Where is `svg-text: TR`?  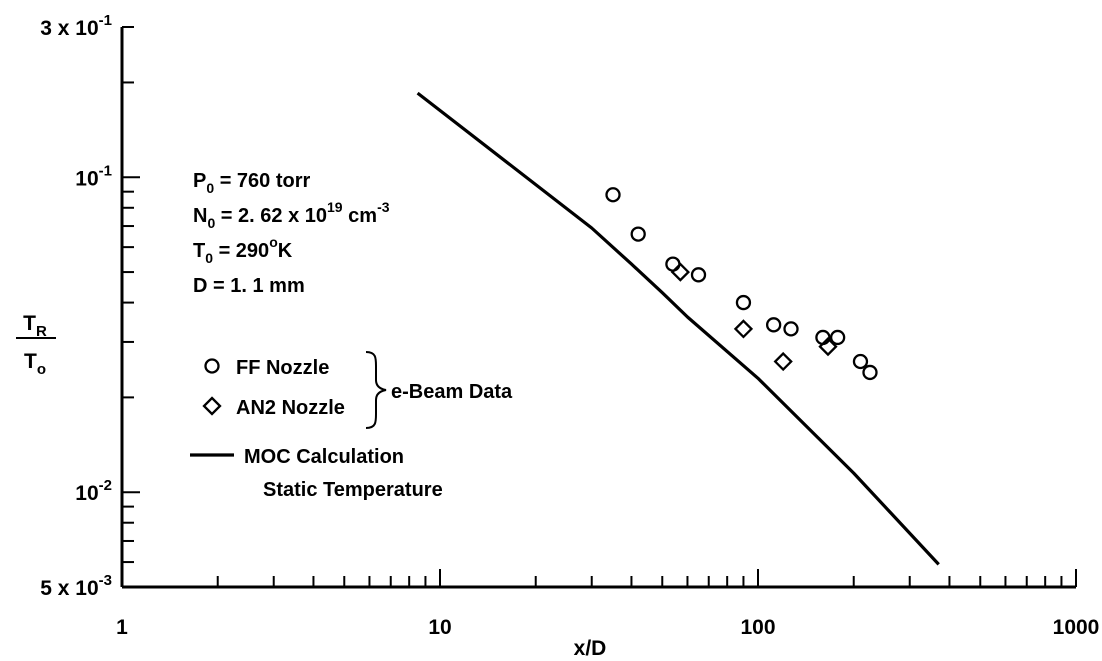 svg-text: TR is located at coordinates (35, 326).